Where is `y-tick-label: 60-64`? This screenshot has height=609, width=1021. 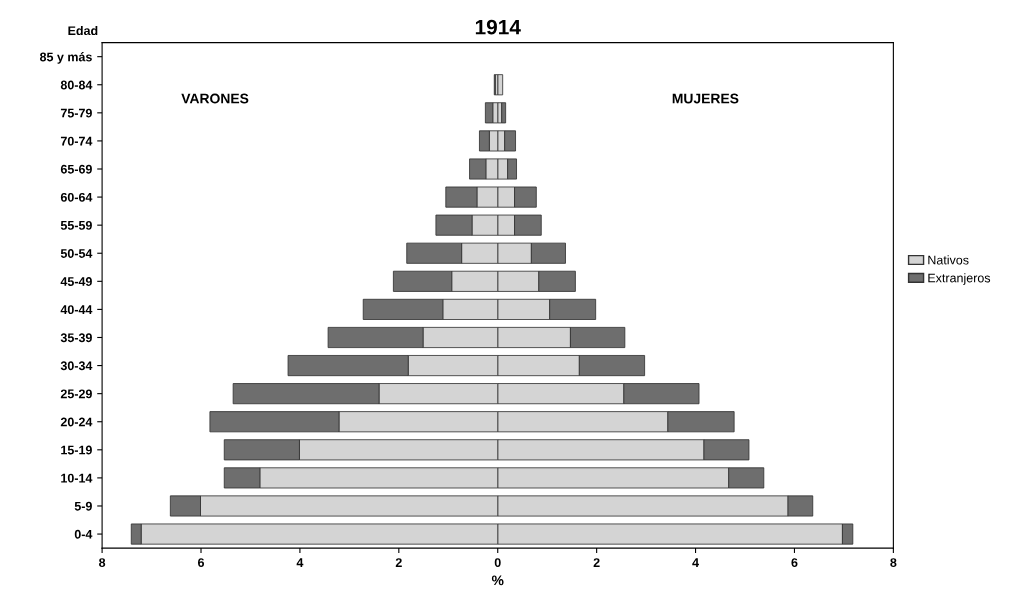 y-tick-label: 60-64 is located at coordinates (76, 197).